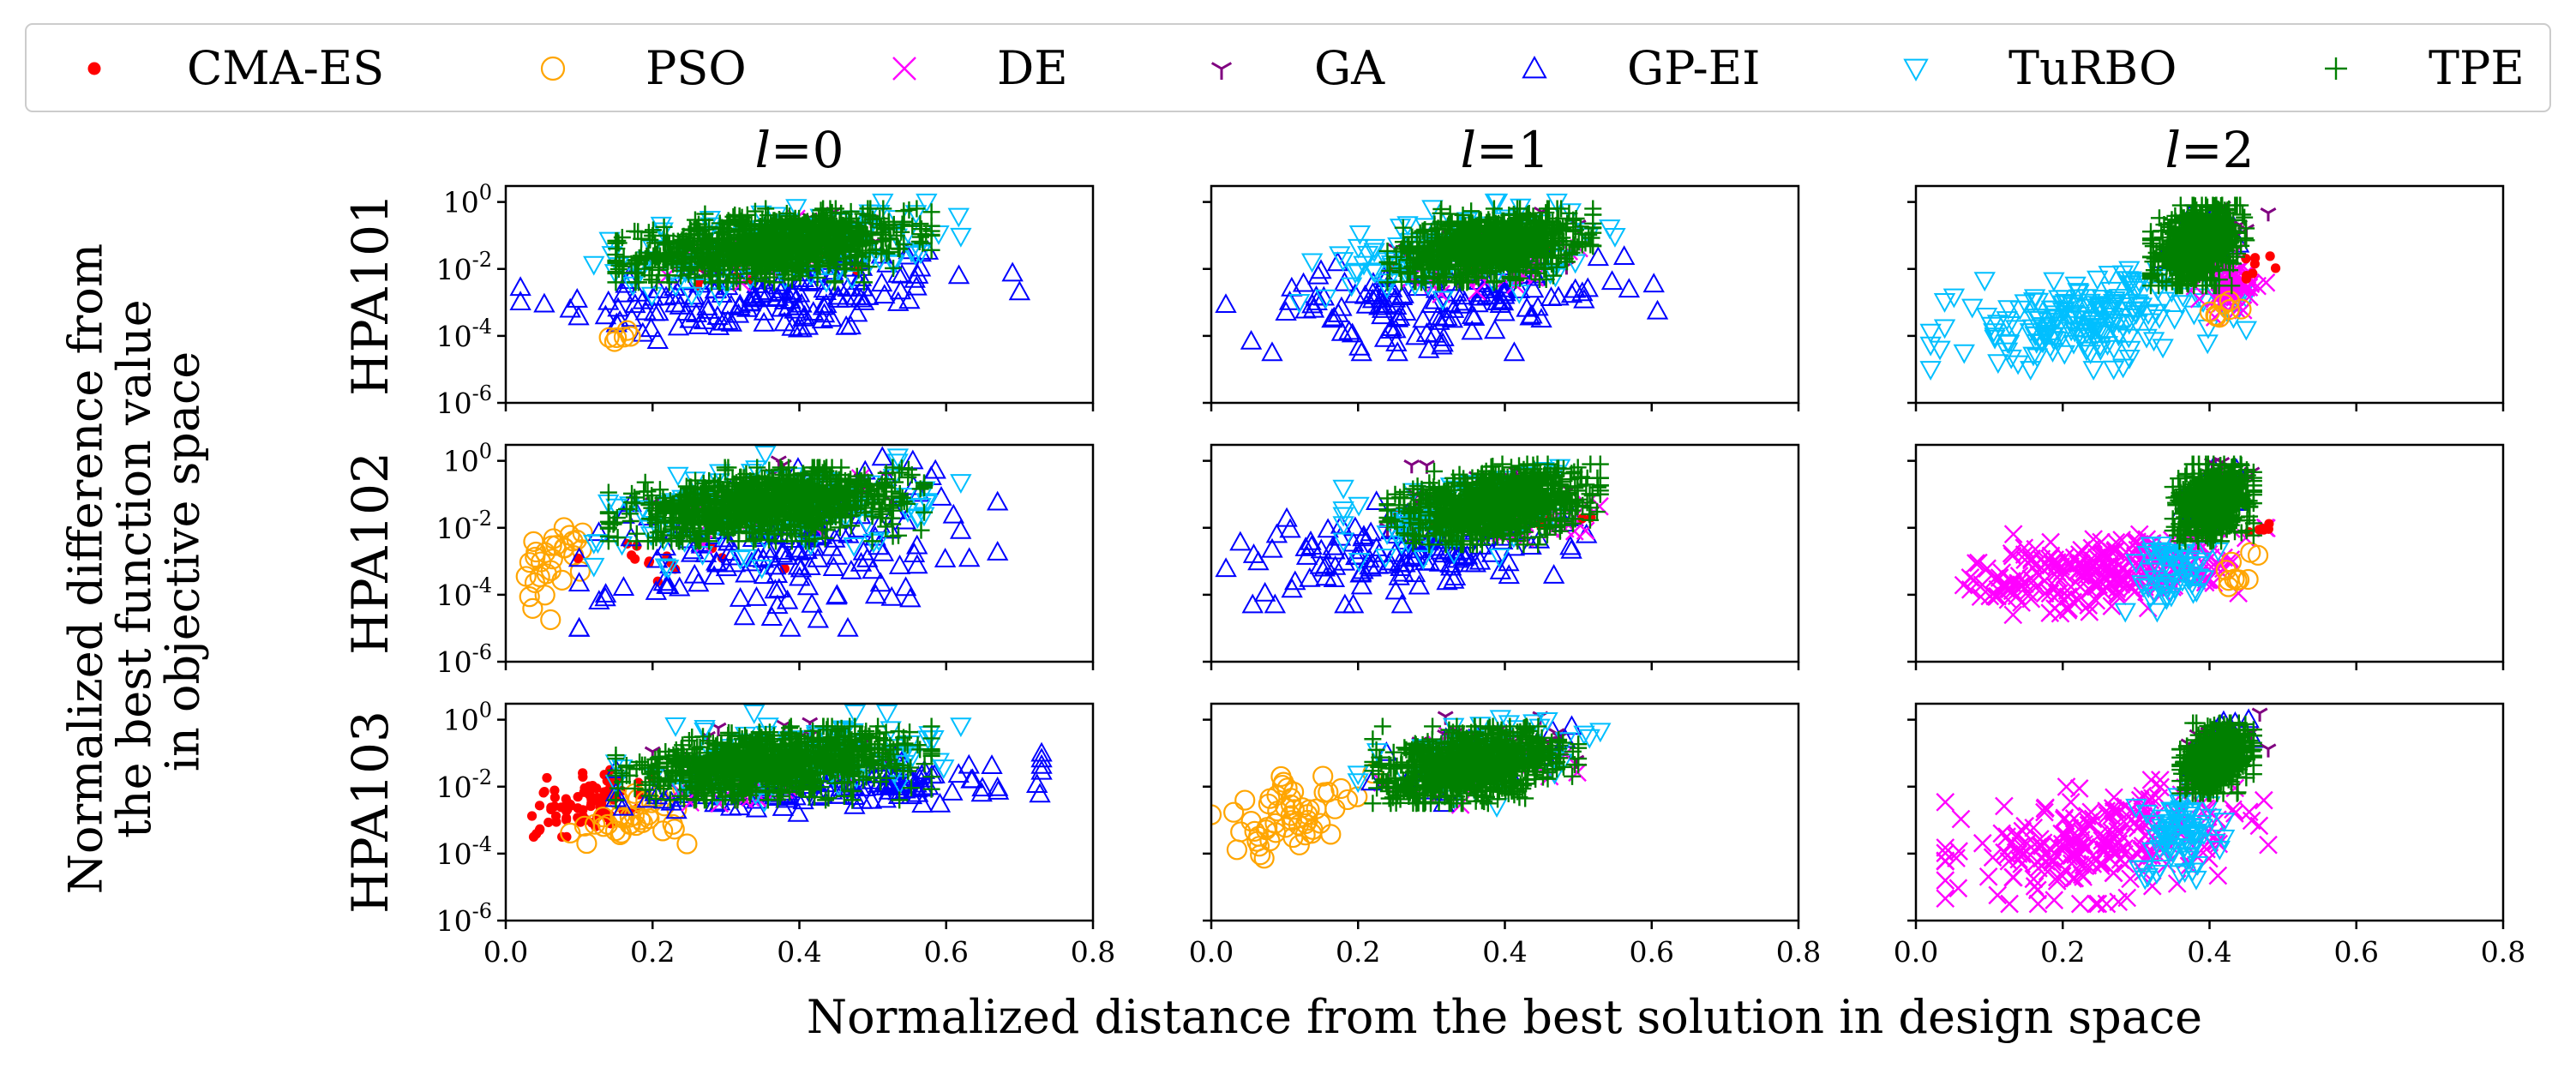 Image resolution: width=2576 pixels, height=1068 pixels. Describe the element at coordinates (1441, 294) in the screenshot. I see `point-de` at that location.